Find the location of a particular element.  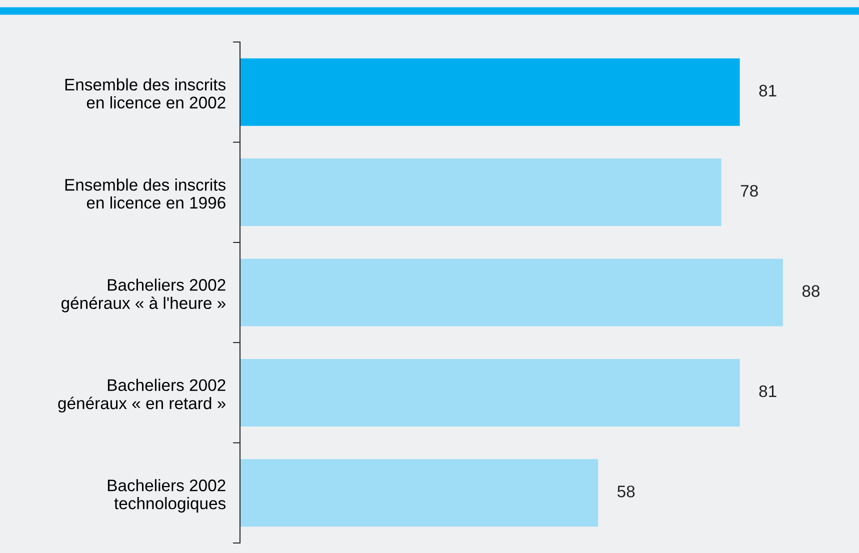

y-tick-label: Bacheliers 2002 généraux « en retard » is located at coordinates (142, 395).